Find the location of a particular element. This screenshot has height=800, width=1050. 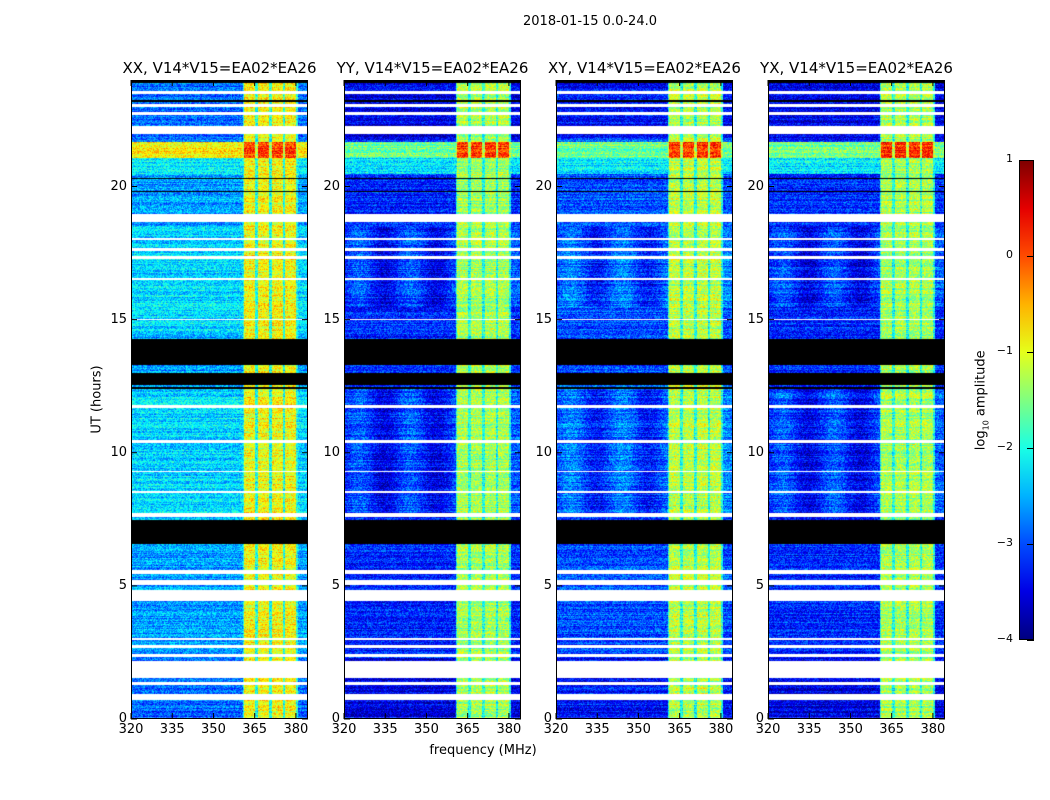

colorbar-tick-label: 0 is located at coordinates (1009, 254).